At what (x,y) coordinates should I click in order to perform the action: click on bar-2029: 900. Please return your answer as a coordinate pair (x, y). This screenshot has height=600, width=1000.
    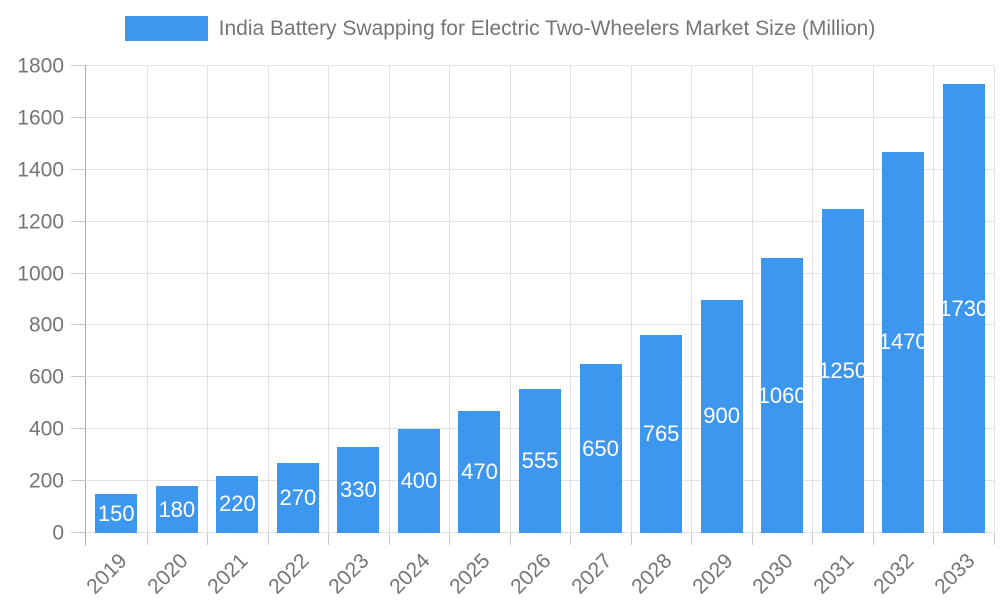
    Looking at the image, I should click on (721, 416).